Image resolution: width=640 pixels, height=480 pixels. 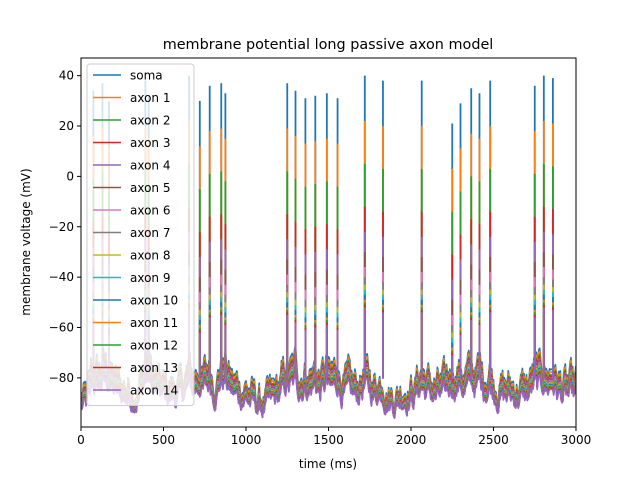 I want to click on x-tick-label: 2000, so click(x=411, y=440).